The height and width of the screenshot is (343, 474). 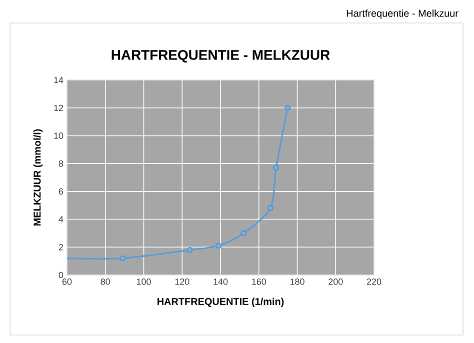 What do you see at coordinates (67, 281) in the screenshot?
I see `x-tick-label: 60` at bounding box center [67, 281].